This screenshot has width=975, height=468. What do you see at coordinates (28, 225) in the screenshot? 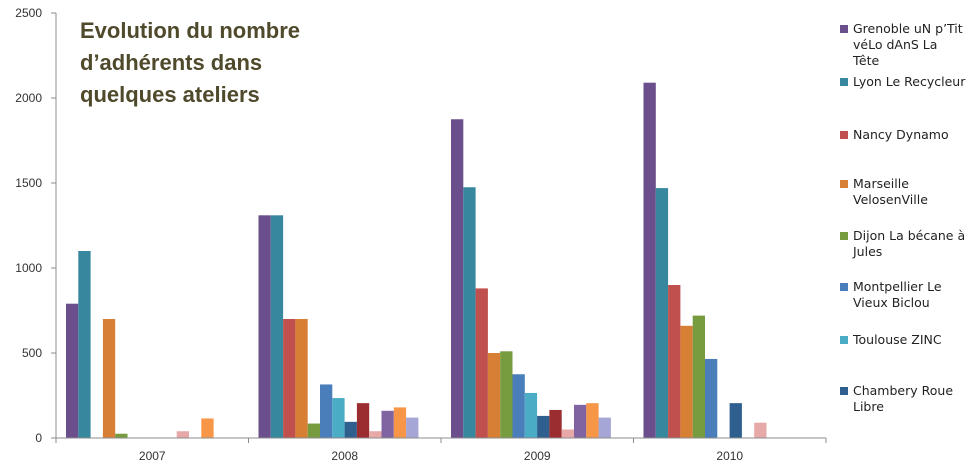
I see `y-axis-tick-labels: 0 500 1000 1500 2000 2500` at bounding box center [28, 225].